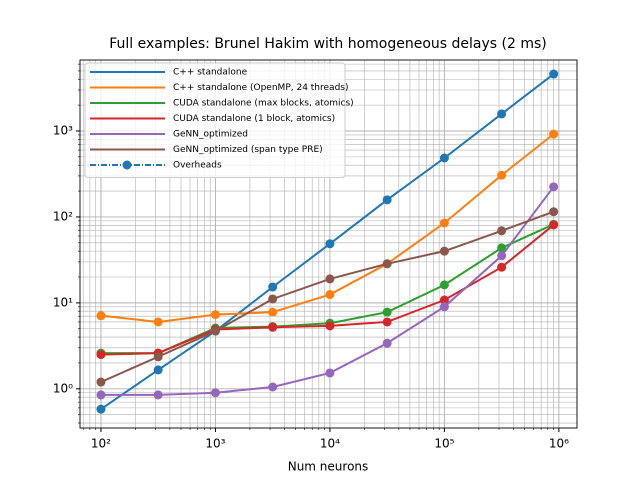 The height and width of the screenshot is (480, 640). I want to click on legend-label: GeNN_optimized, so click(210, 135).